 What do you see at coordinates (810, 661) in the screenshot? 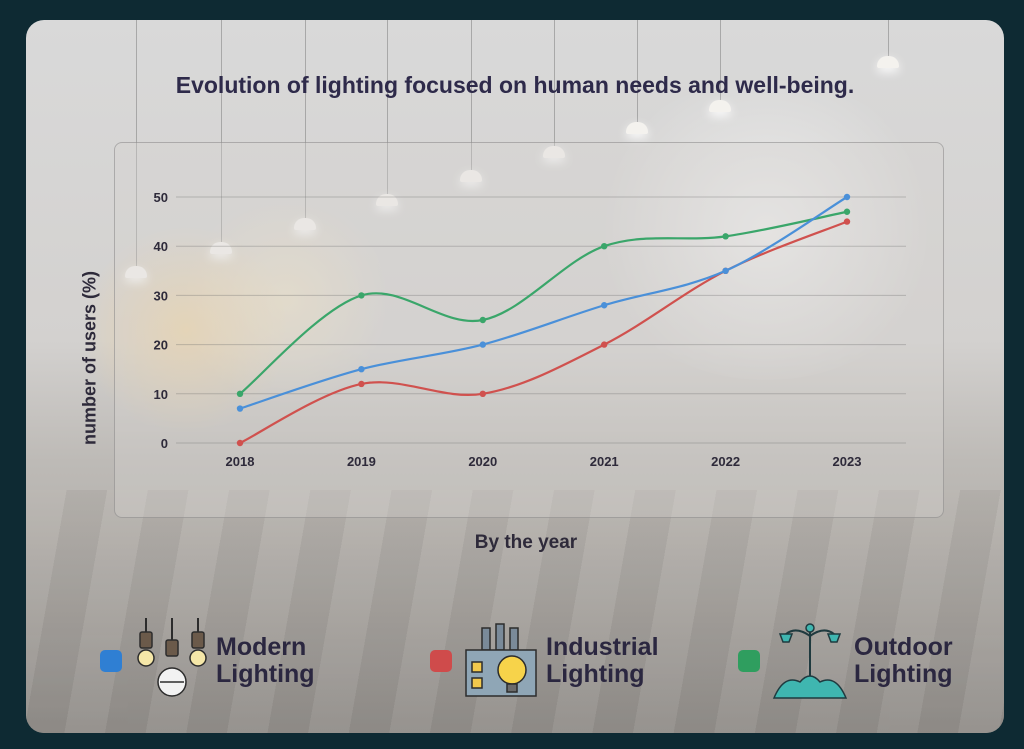
I see `street-lamp-icon` at bounding box center [810, 661].